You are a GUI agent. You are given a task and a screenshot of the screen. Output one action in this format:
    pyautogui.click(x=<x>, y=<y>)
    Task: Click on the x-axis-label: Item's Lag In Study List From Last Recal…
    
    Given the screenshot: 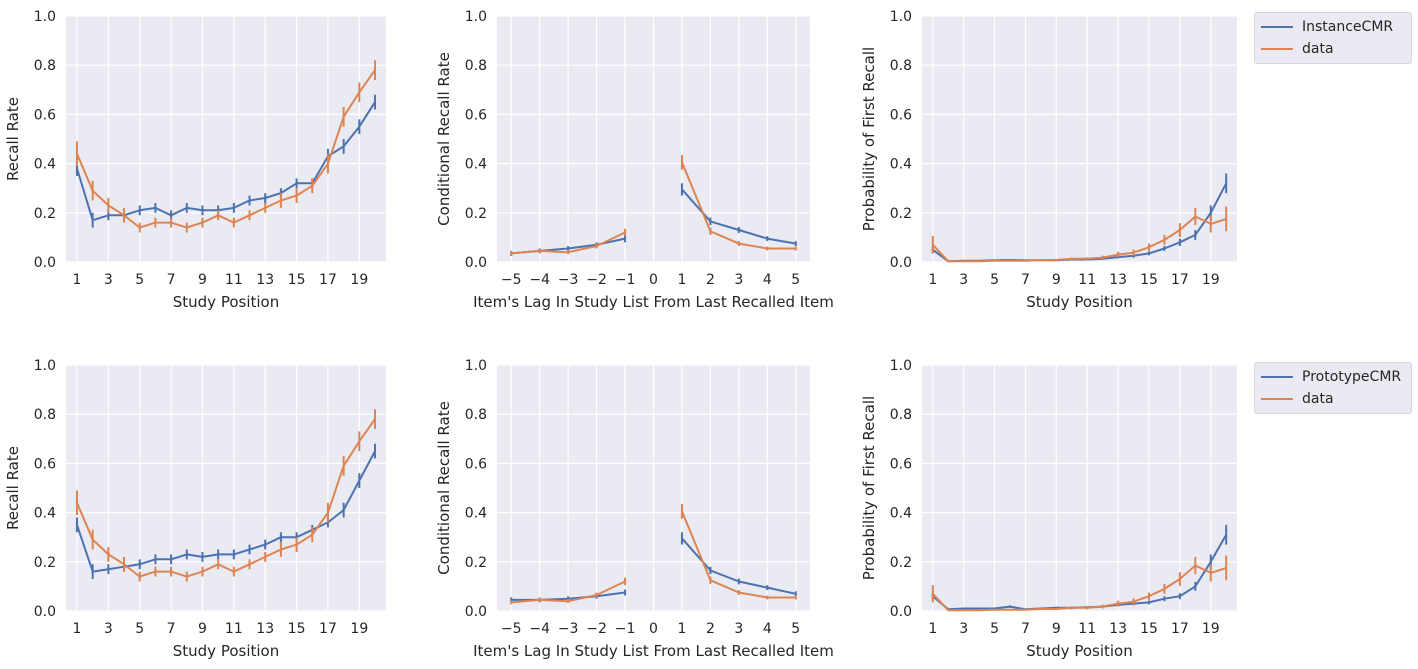 What is the action you would take?
    pyautogui.click(x=653, y=302)
    